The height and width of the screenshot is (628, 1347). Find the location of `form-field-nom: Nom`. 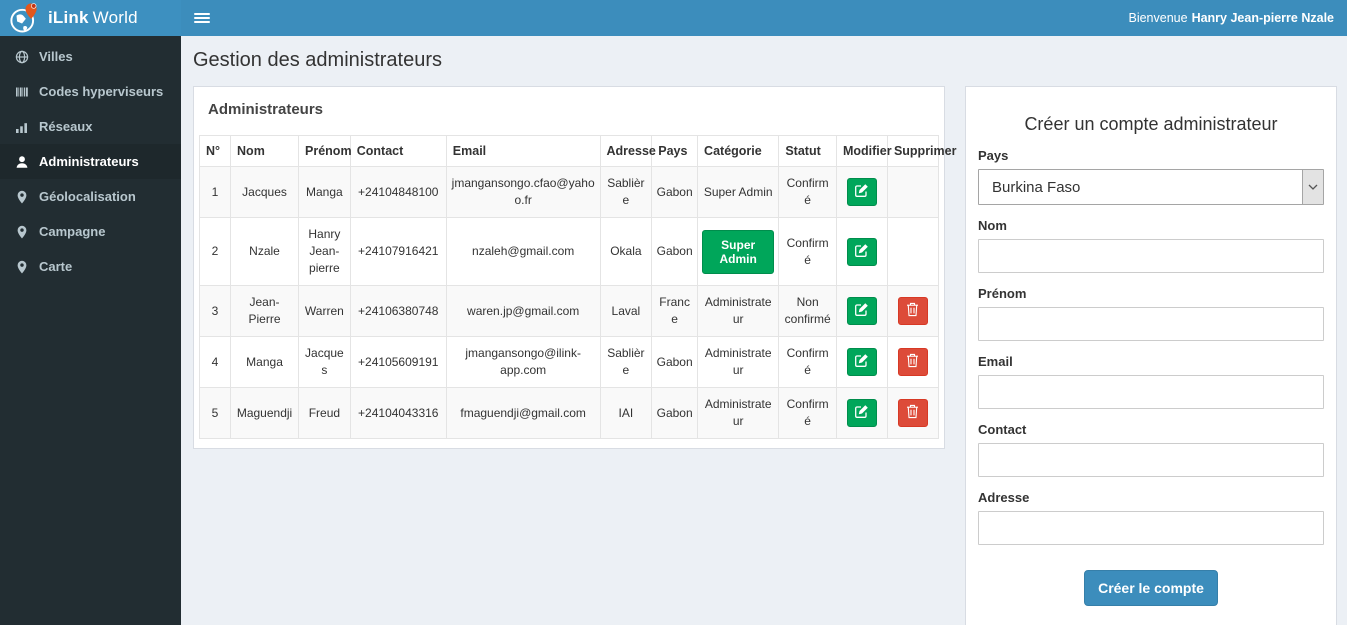

form-field-nom: Nom is located at coordinates (1151, 245).